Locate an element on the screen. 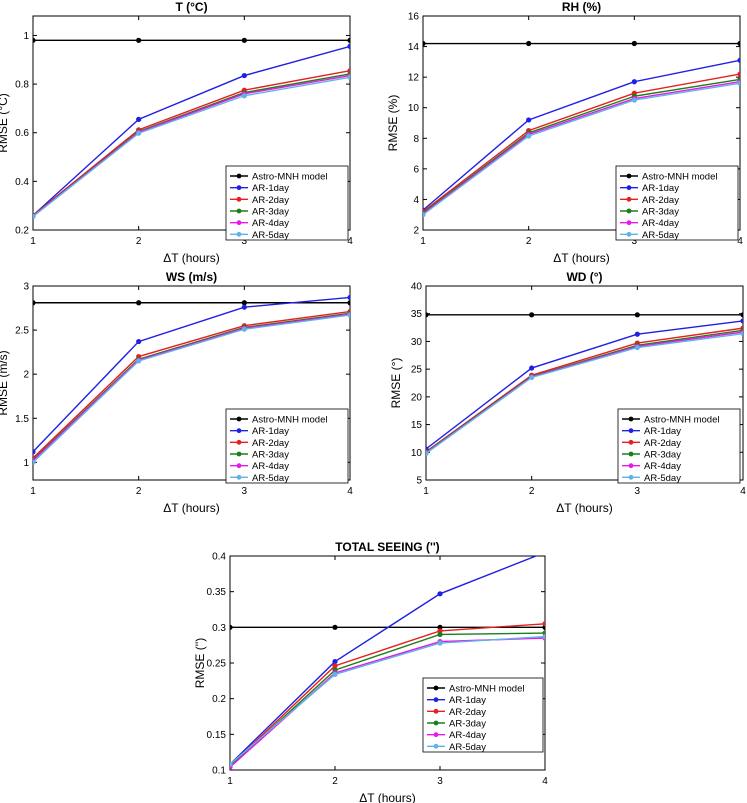 This screenshot has width=747, height=803. y-tick-label: 0.15 is located at coordinates (217, 735).